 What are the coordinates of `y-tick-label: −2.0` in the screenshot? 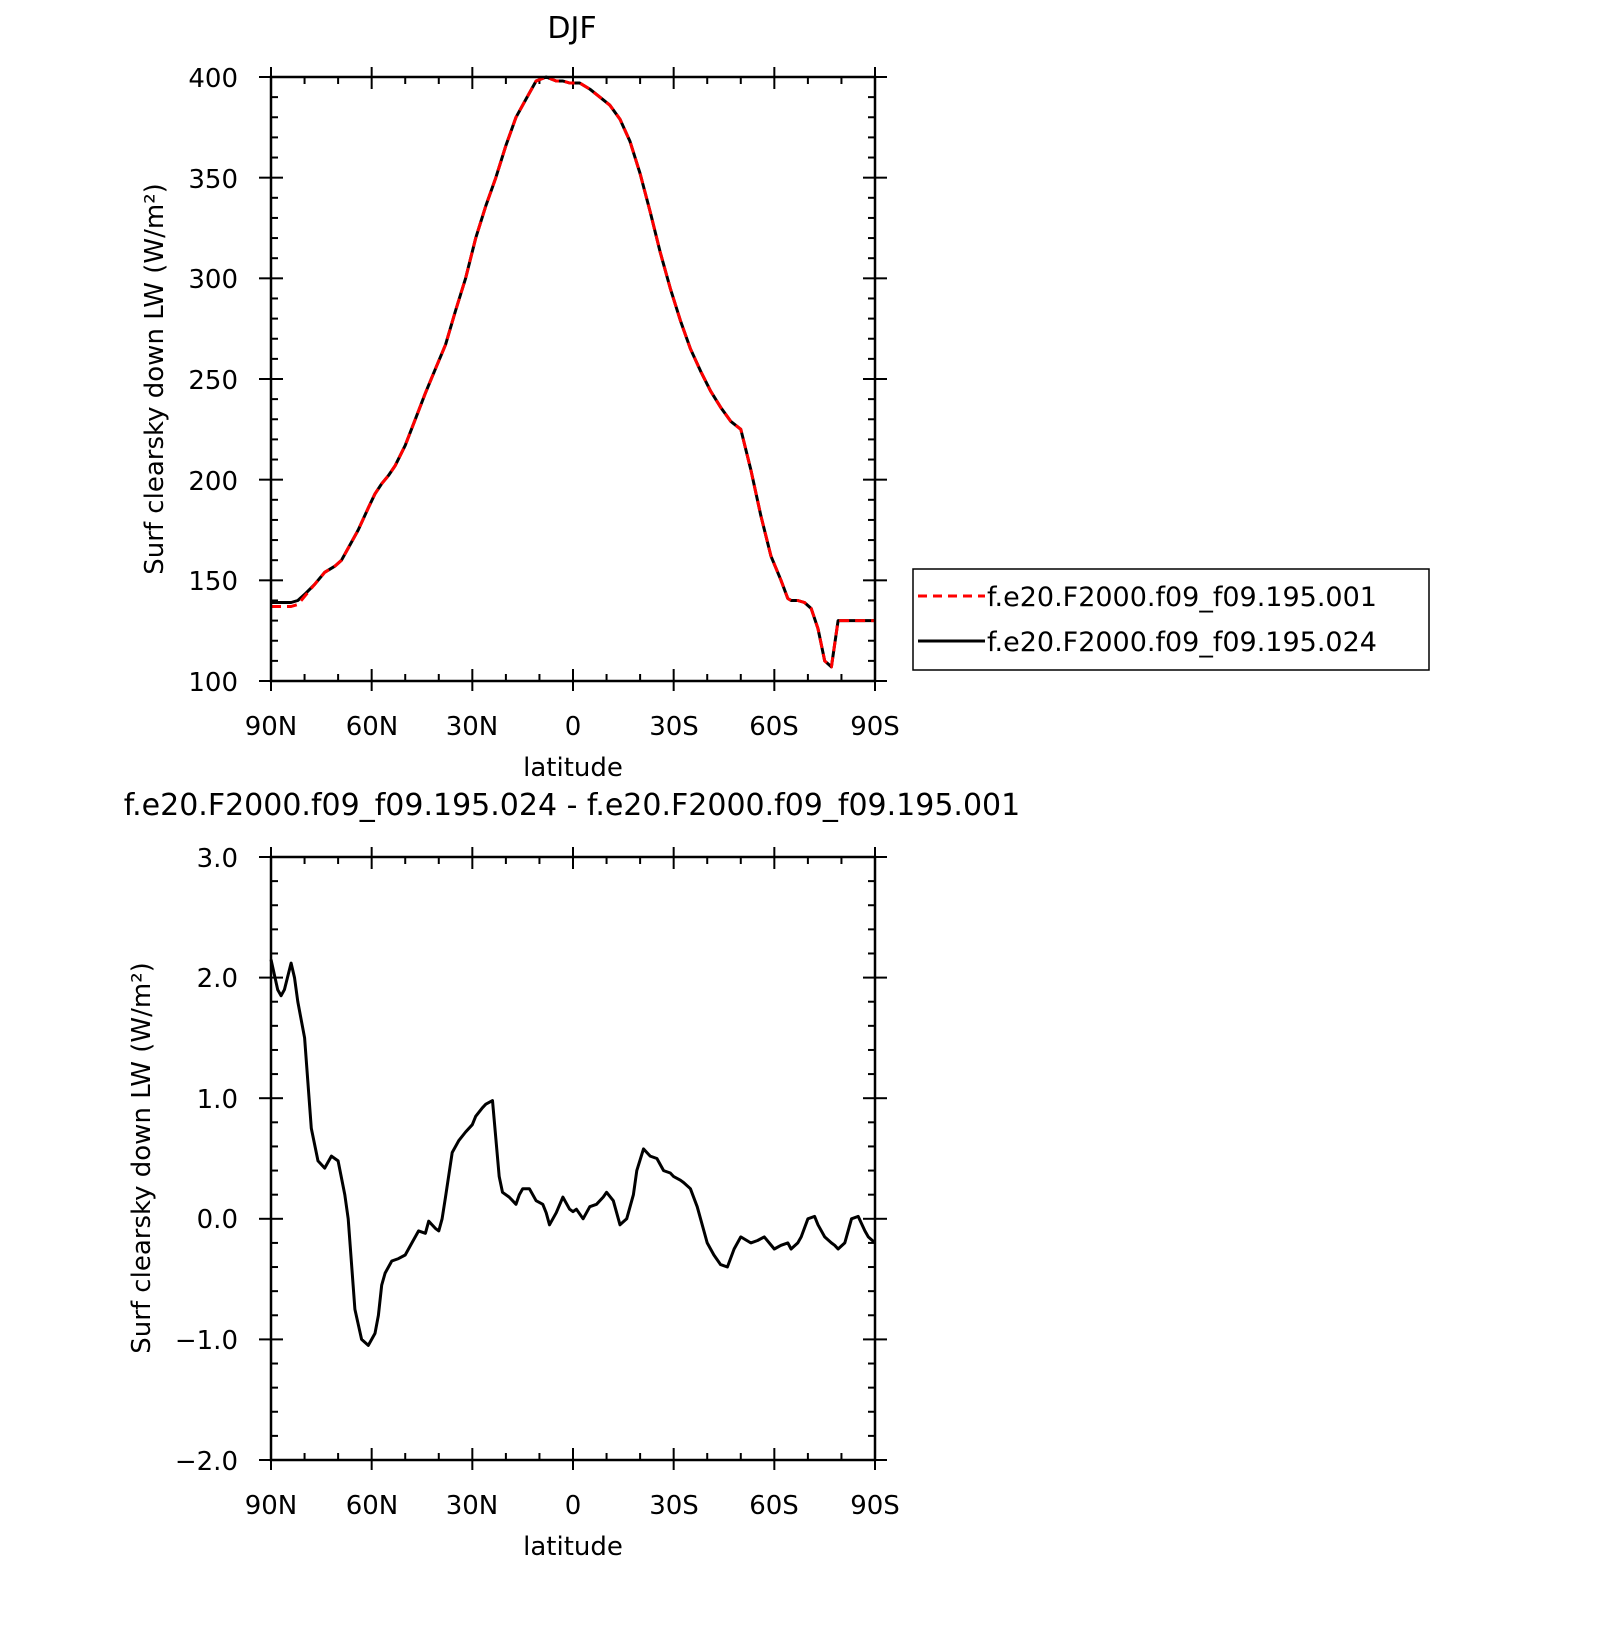 It's located at (206, 1462).